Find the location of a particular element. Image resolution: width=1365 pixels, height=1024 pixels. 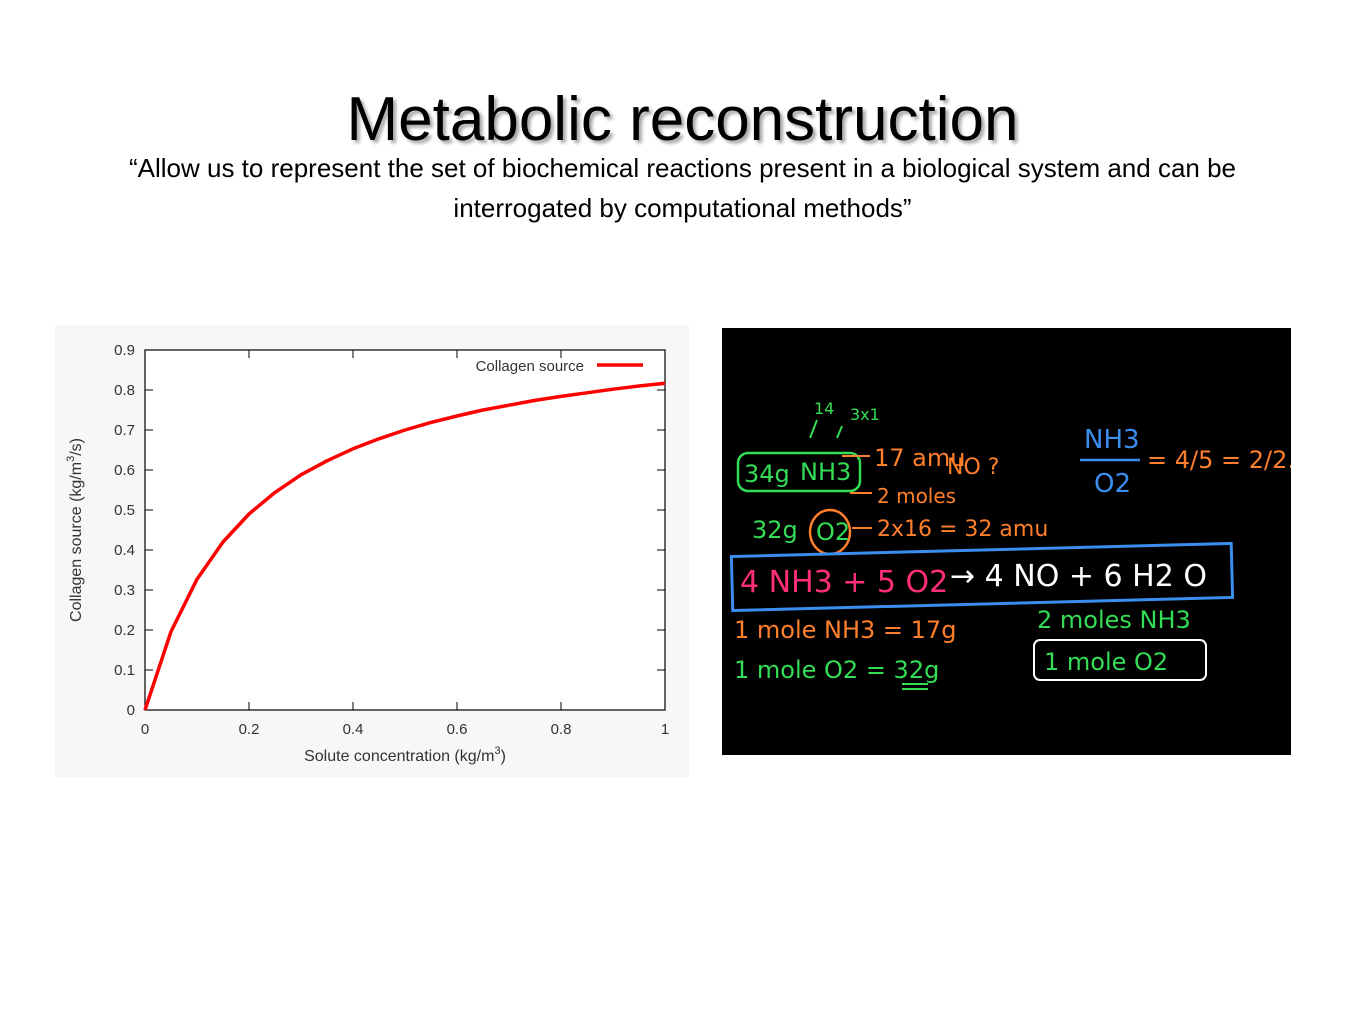

y-tick-label: 0.5 is located at coordinates (124, 510).